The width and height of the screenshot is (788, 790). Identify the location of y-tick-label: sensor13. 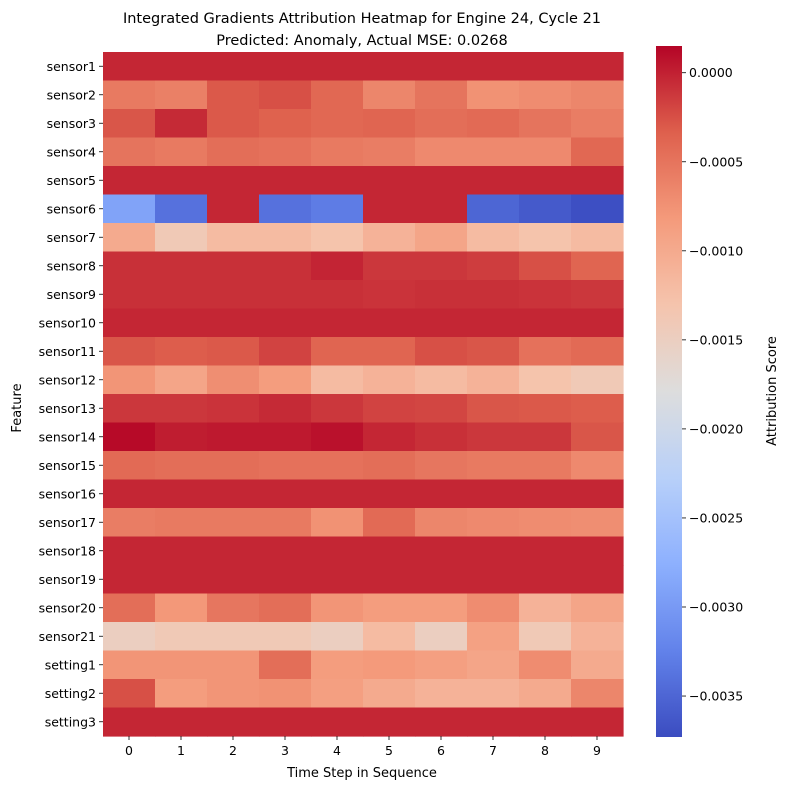
(67, 408).